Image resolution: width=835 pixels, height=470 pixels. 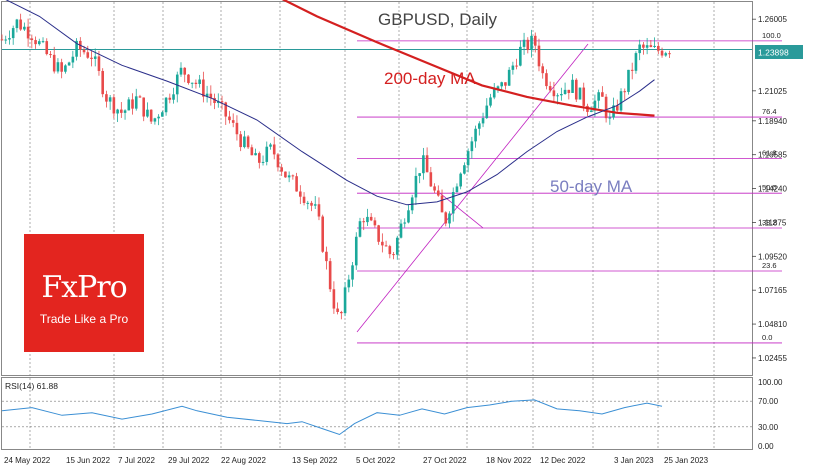 What do you see at coordinates (769, 111) in the screenshot?
I see `fib-level-label: 76.4` at bounding box center [769, 111].